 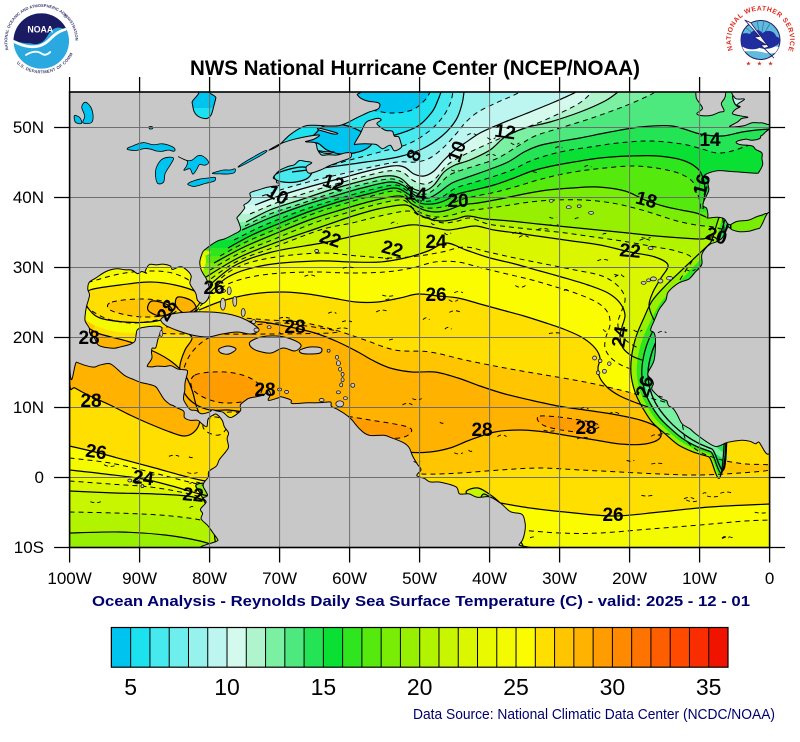 What do you see at coordinates (489, 578) in the screenshot?
I see `svg-text: 40W` at bounding box center [489, 578].